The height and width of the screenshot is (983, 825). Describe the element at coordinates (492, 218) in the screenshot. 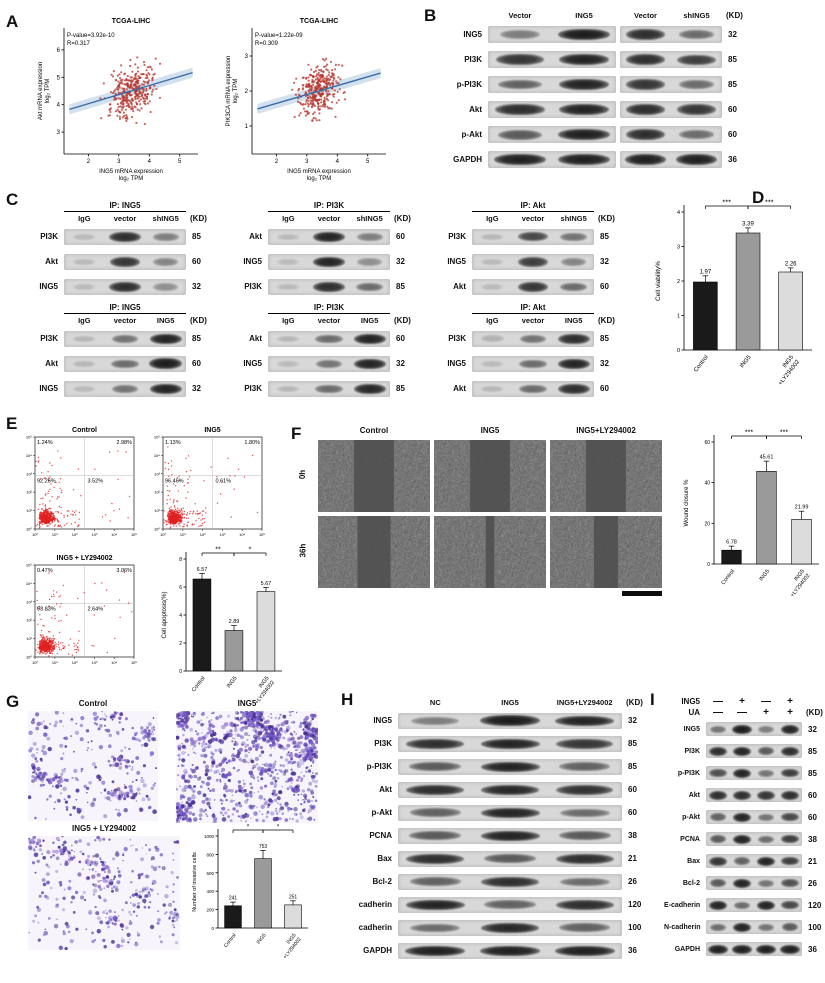

I see `column-label: IgG` at that location.